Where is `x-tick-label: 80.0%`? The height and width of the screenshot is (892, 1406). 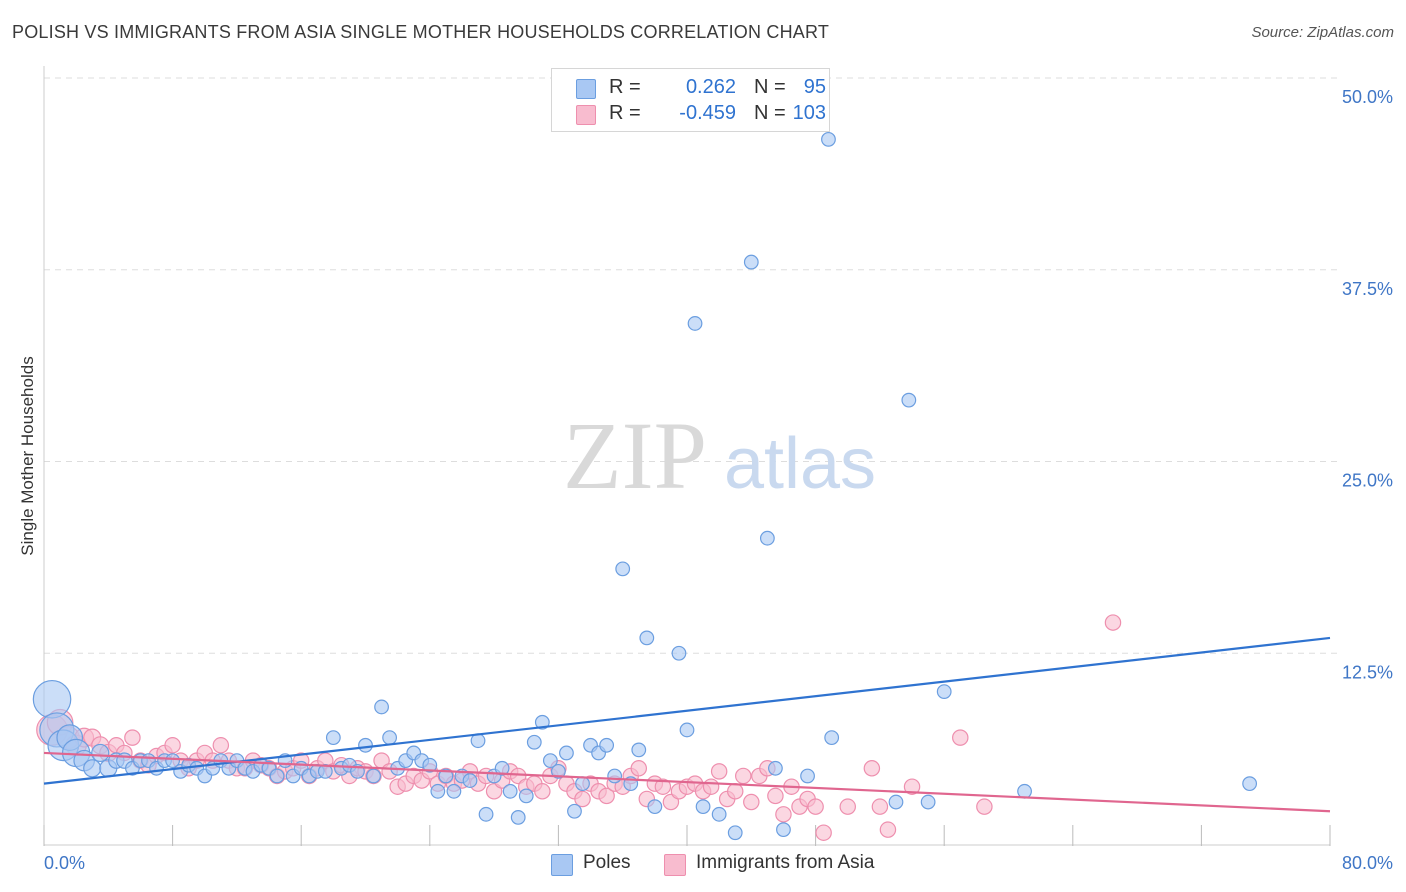 x-tick-label: 80.0% is located at coordinates (1367, 863).